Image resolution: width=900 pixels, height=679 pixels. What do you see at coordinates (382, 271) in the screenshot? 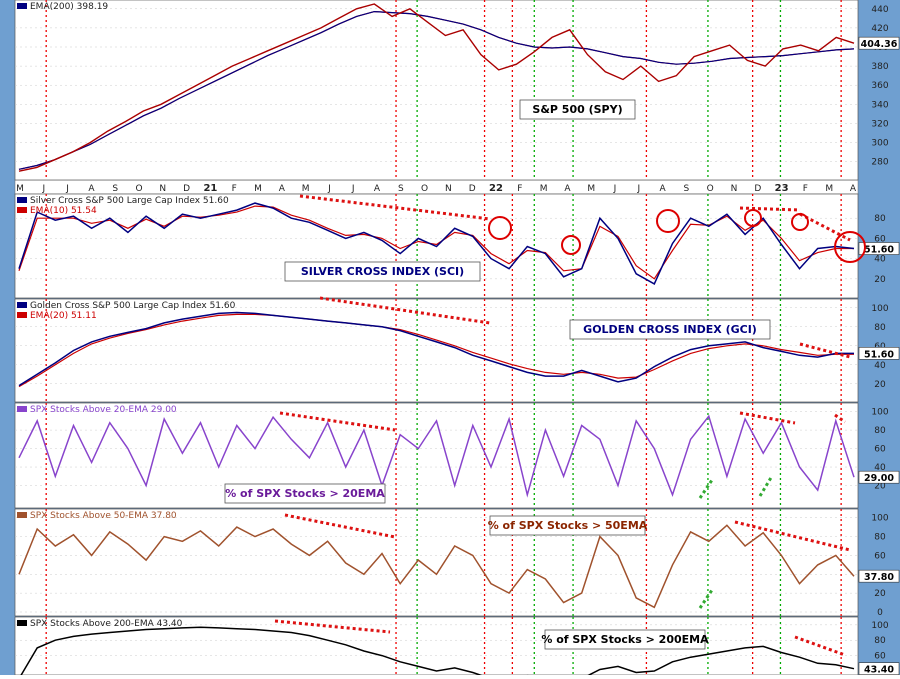
I see `annotation-text: SILVER CROSS INDEX (SCI)` at bounding box center [382, 271].